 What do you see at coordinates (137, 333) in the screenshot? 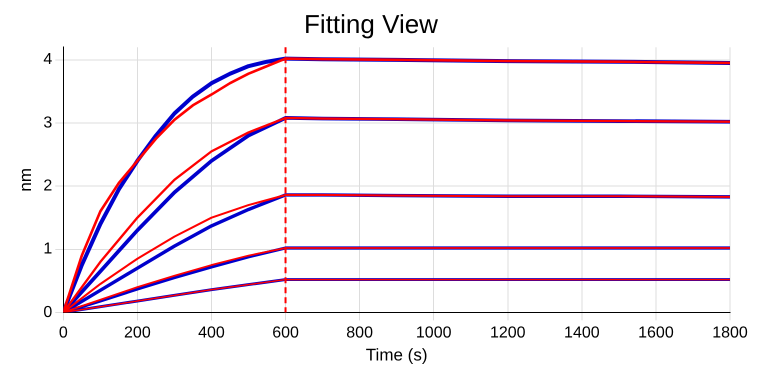
I see `x-tick-label: 200` at bounding box center [137, 333].